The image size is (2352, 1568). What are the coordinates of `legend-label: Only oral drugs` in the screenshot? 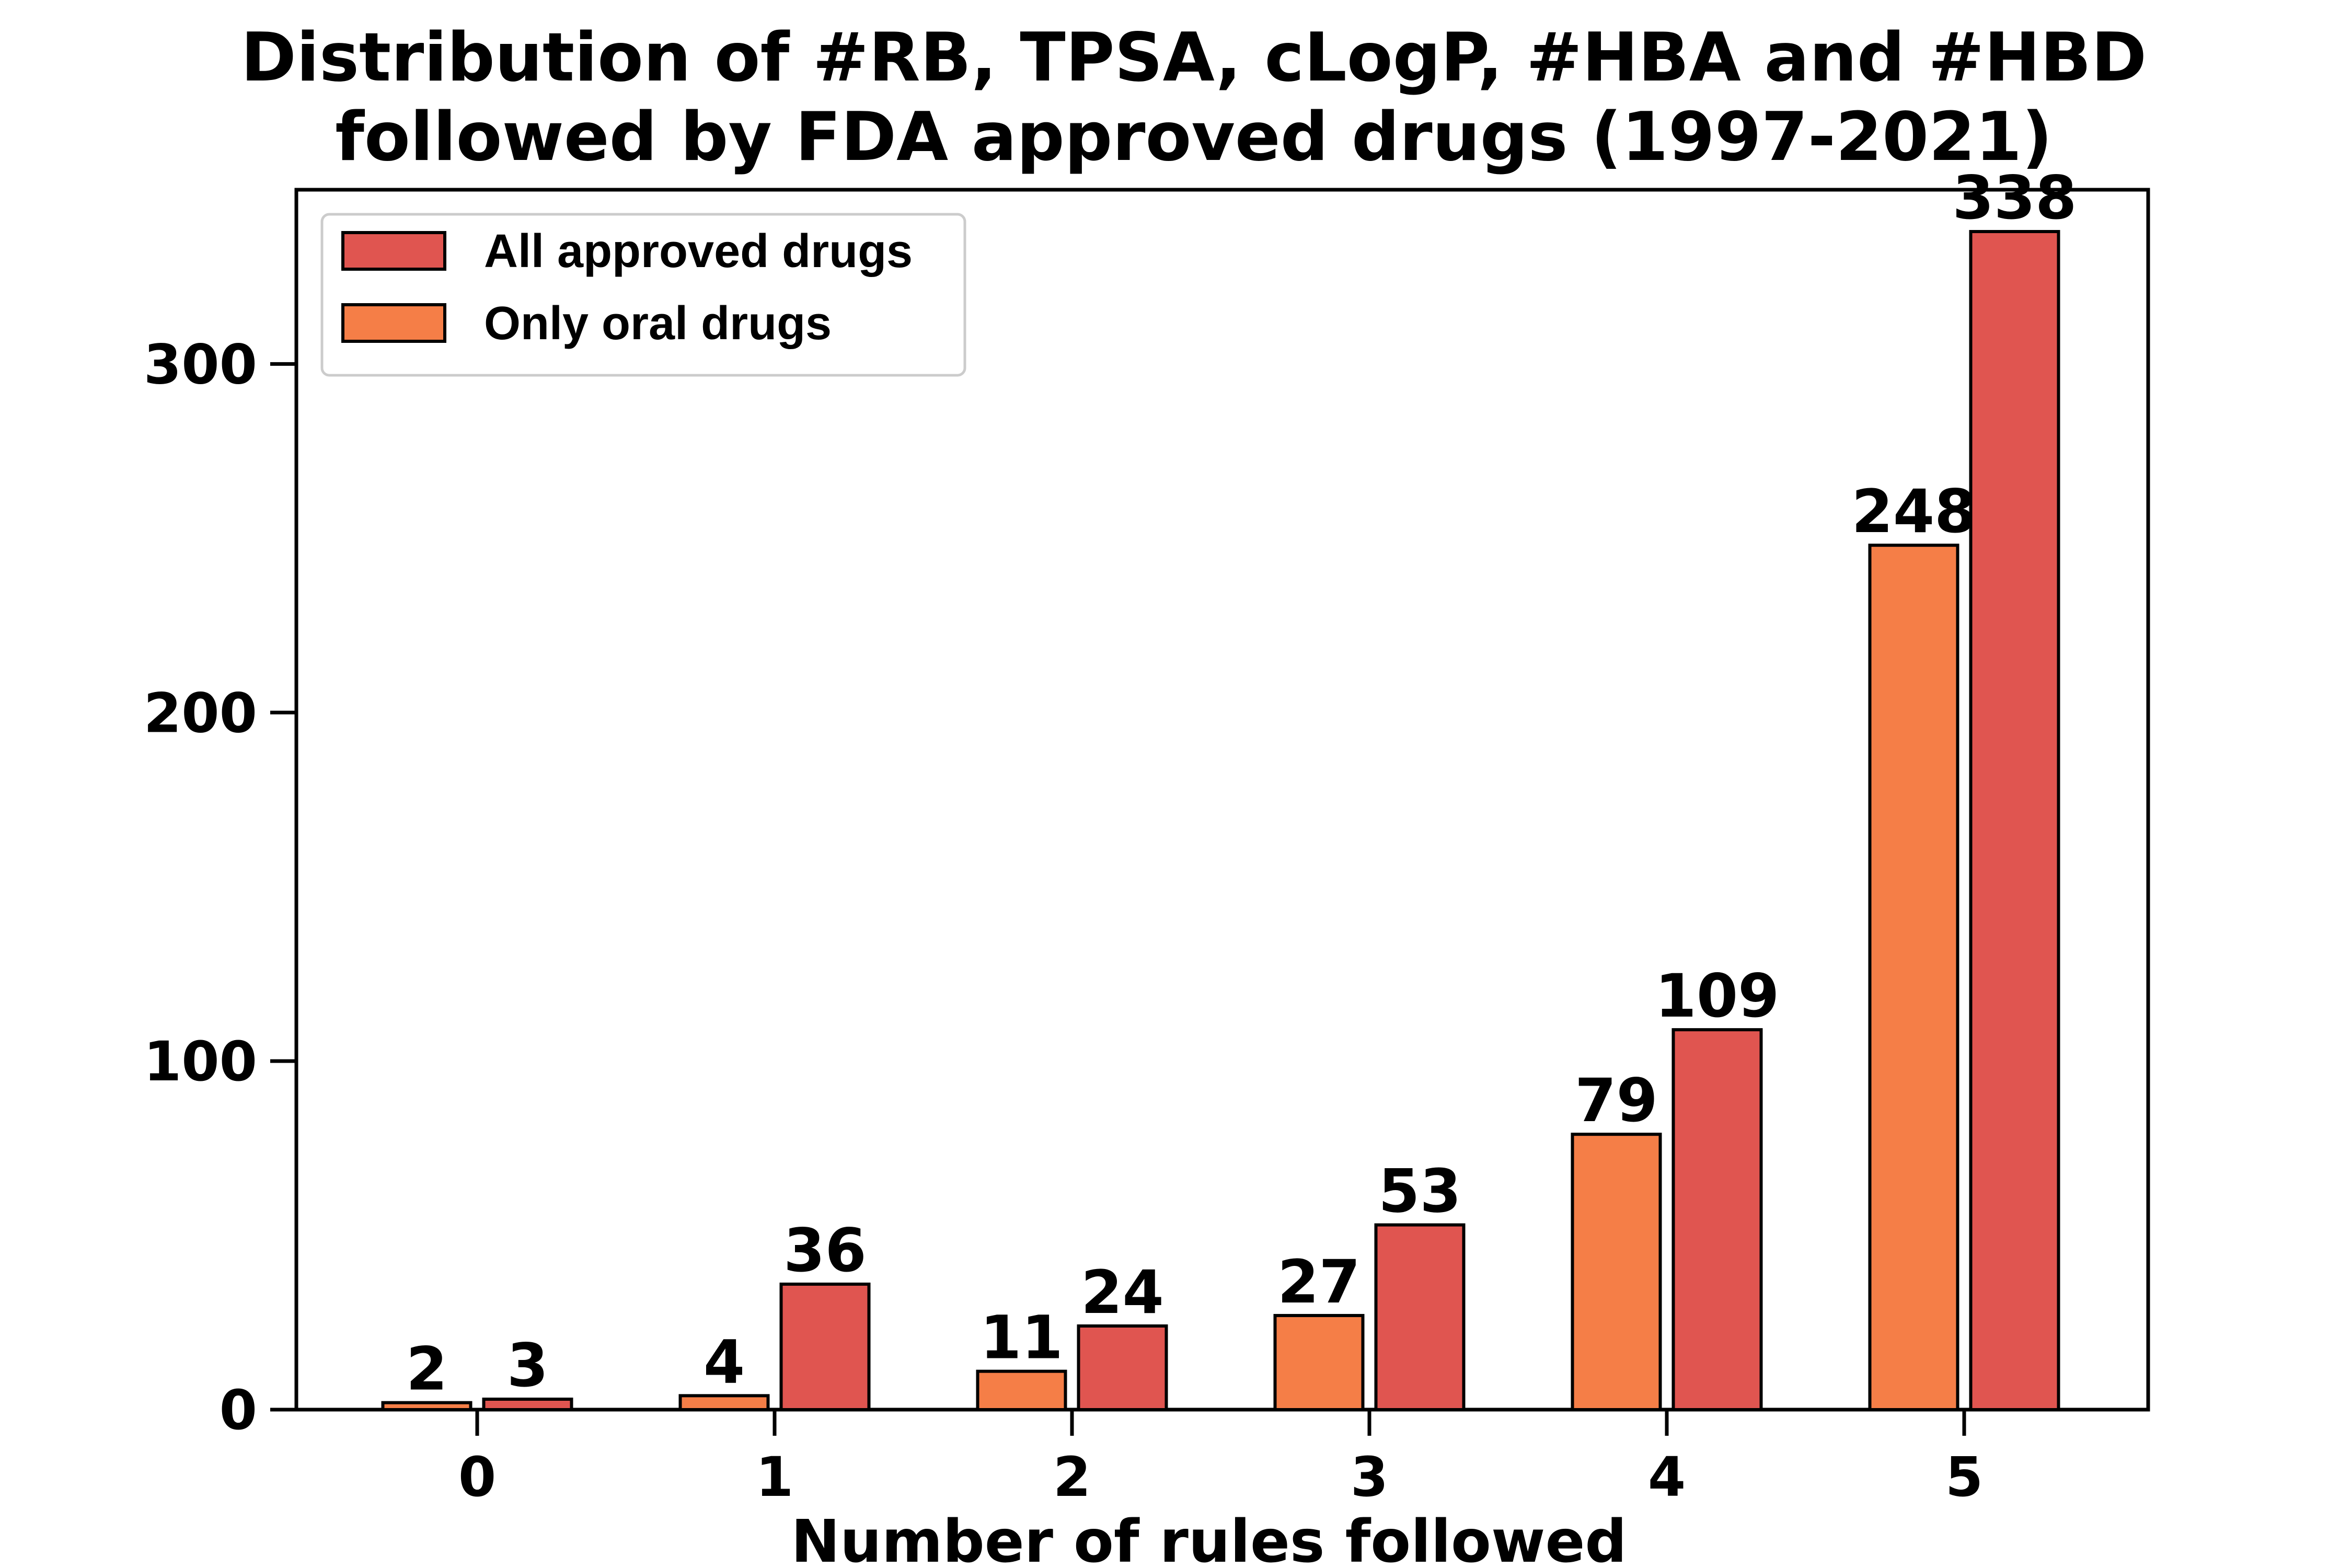 It's located at (658, 323).